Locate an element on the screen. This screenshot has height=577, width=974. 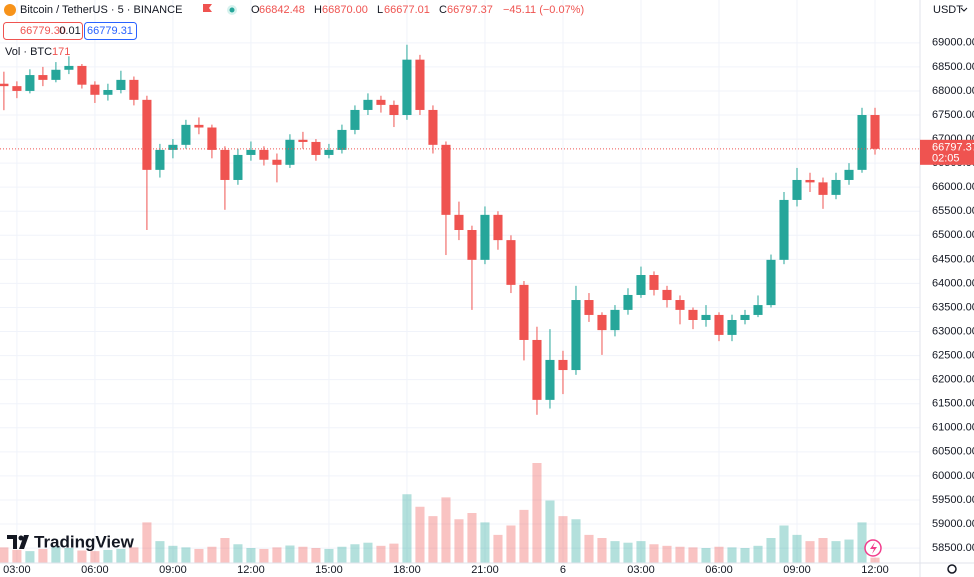
ohlc-value: 66677.01 is located at coordinates (407, 10).